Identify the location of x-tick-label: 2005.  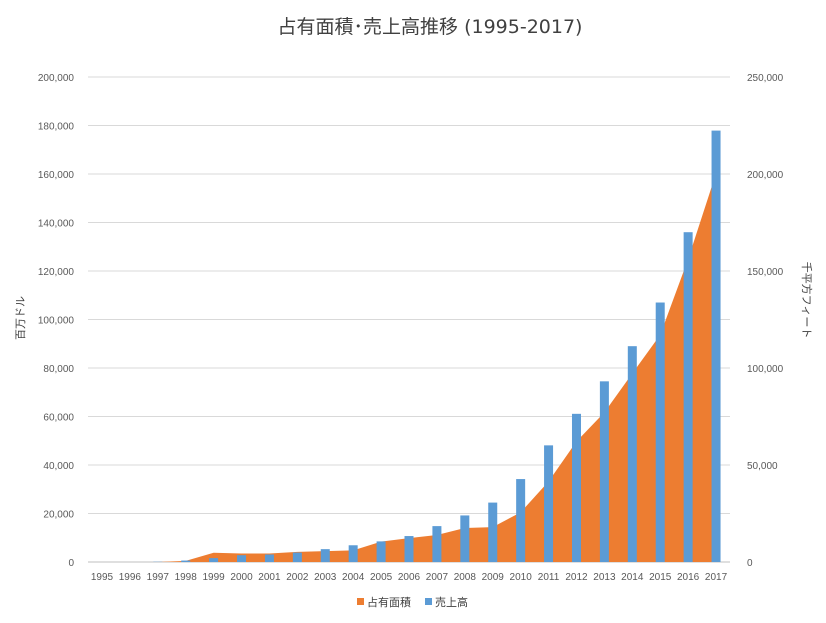
(381, 577).